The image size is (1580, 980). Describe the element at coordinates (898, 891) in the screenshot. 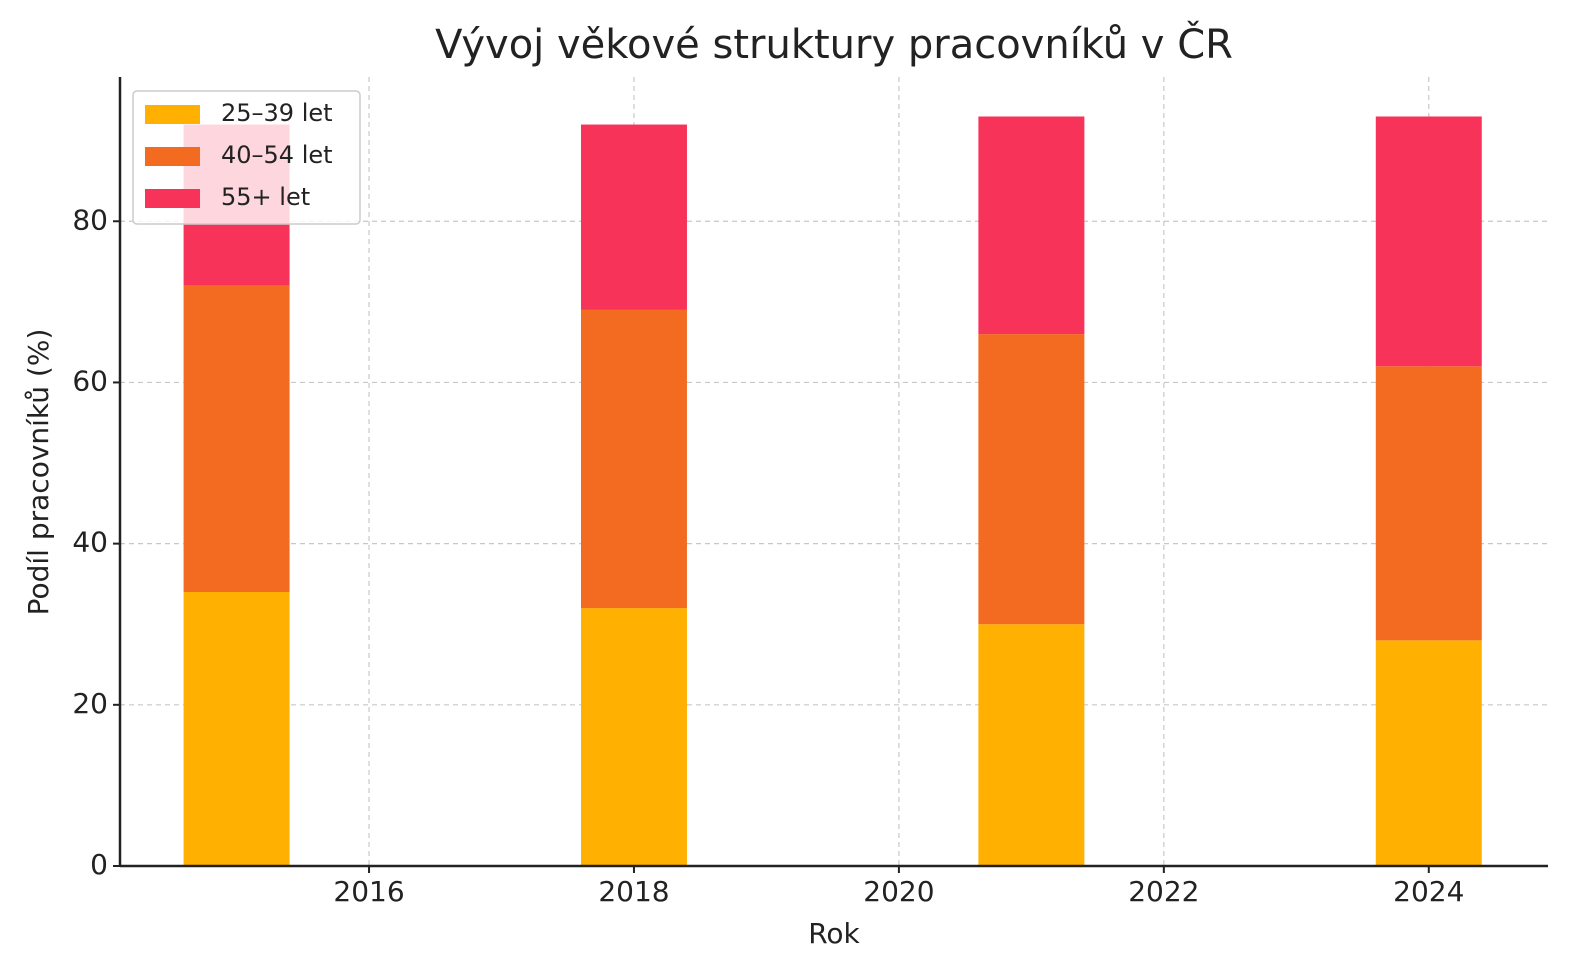

I see `x-tick-label: 2020` at that location.